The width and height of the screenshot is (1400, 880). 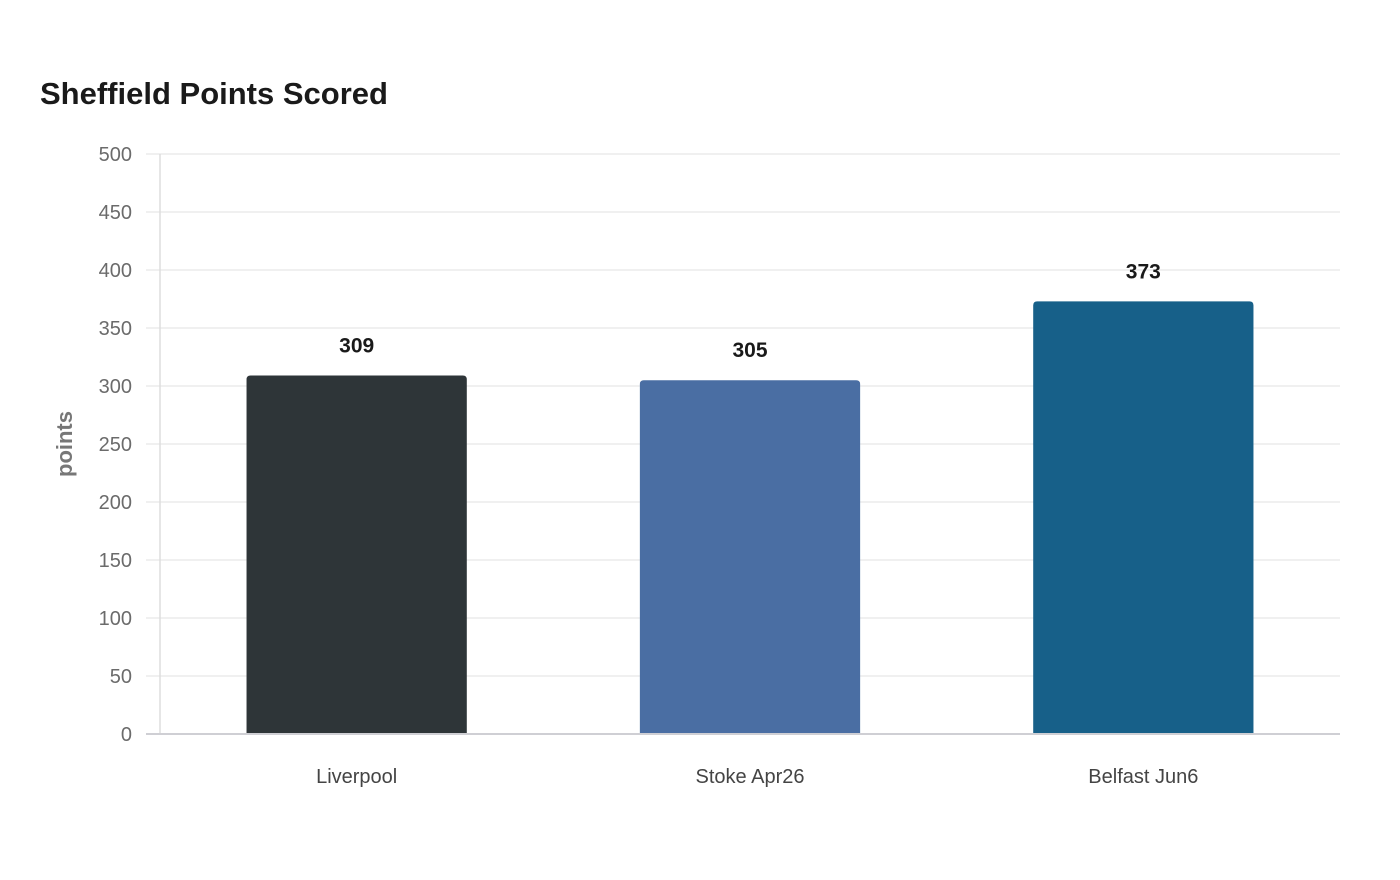 I want to click on x-tick-label: Stoke Apr26, so click(x=750, y=777).